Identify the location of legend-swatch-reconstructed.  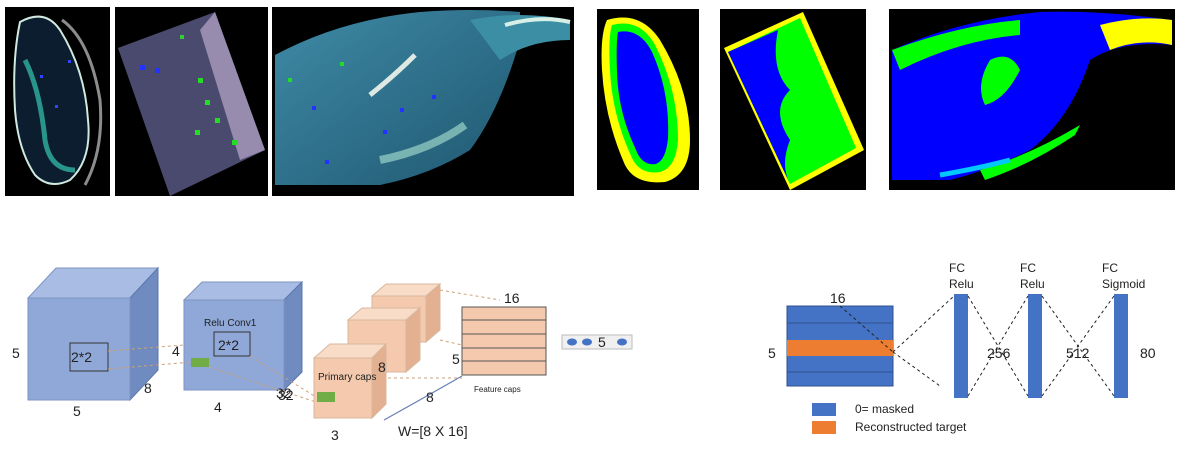
(824, 427).